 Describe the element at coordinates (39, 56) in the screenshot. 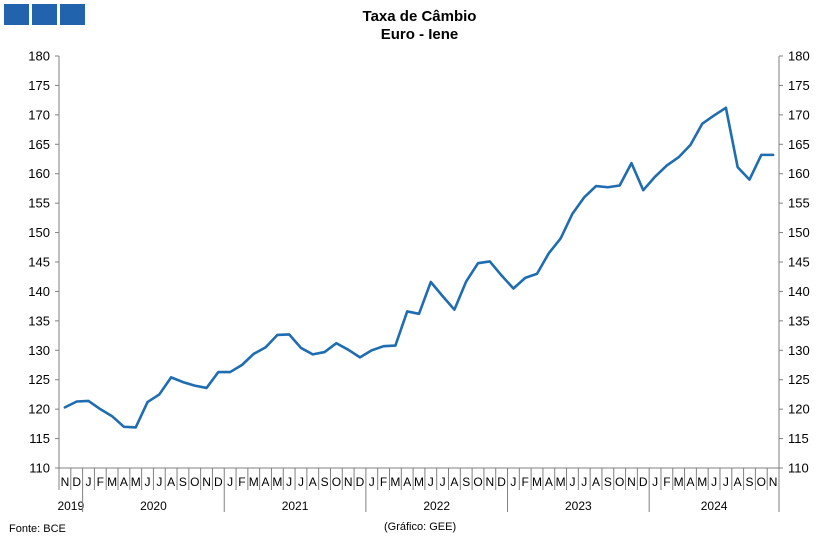

I see `y-tick-label-left: 180` at that location.